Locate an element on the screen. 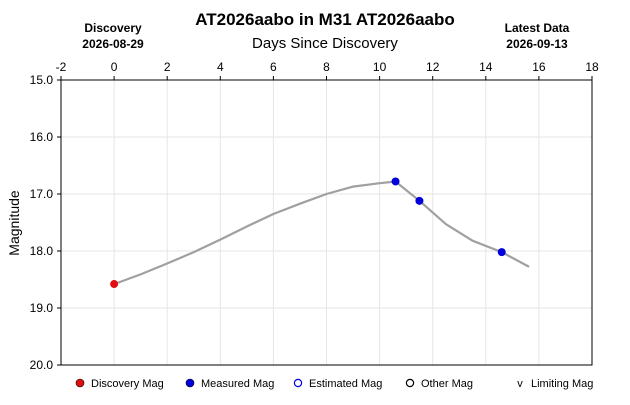 The width and height of the screenshot is (630, 405). x-axis-label: Days Since Discovery is located at coordinates (325, 43).